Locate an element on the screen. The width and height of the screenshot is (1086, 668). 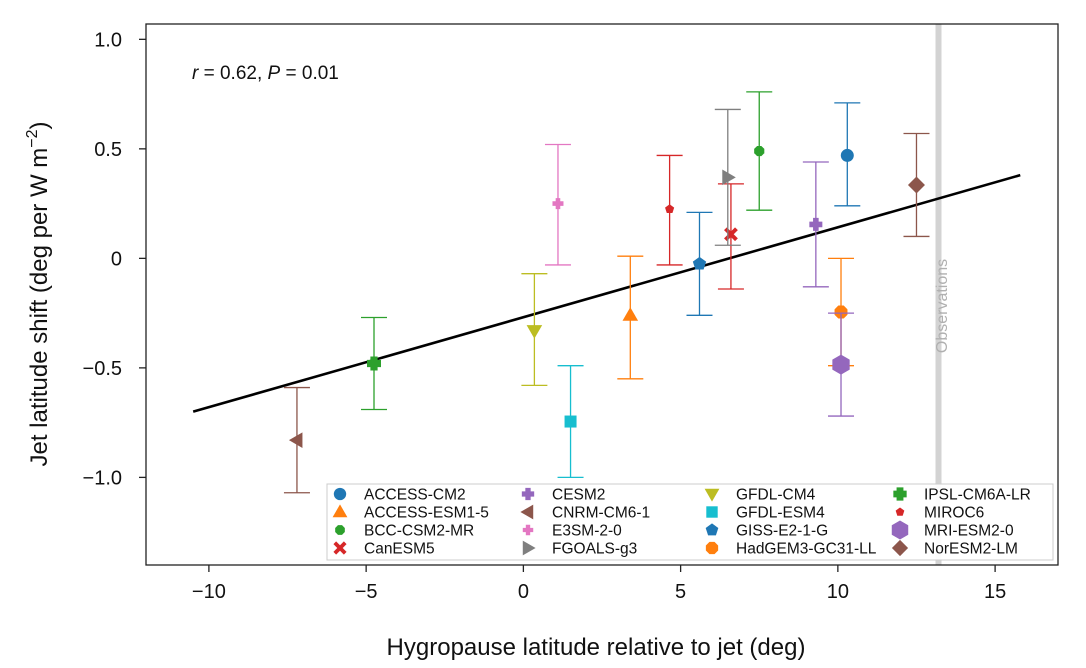
marker-ipsl-cm6a-lr is located at coordinates (374, 363).